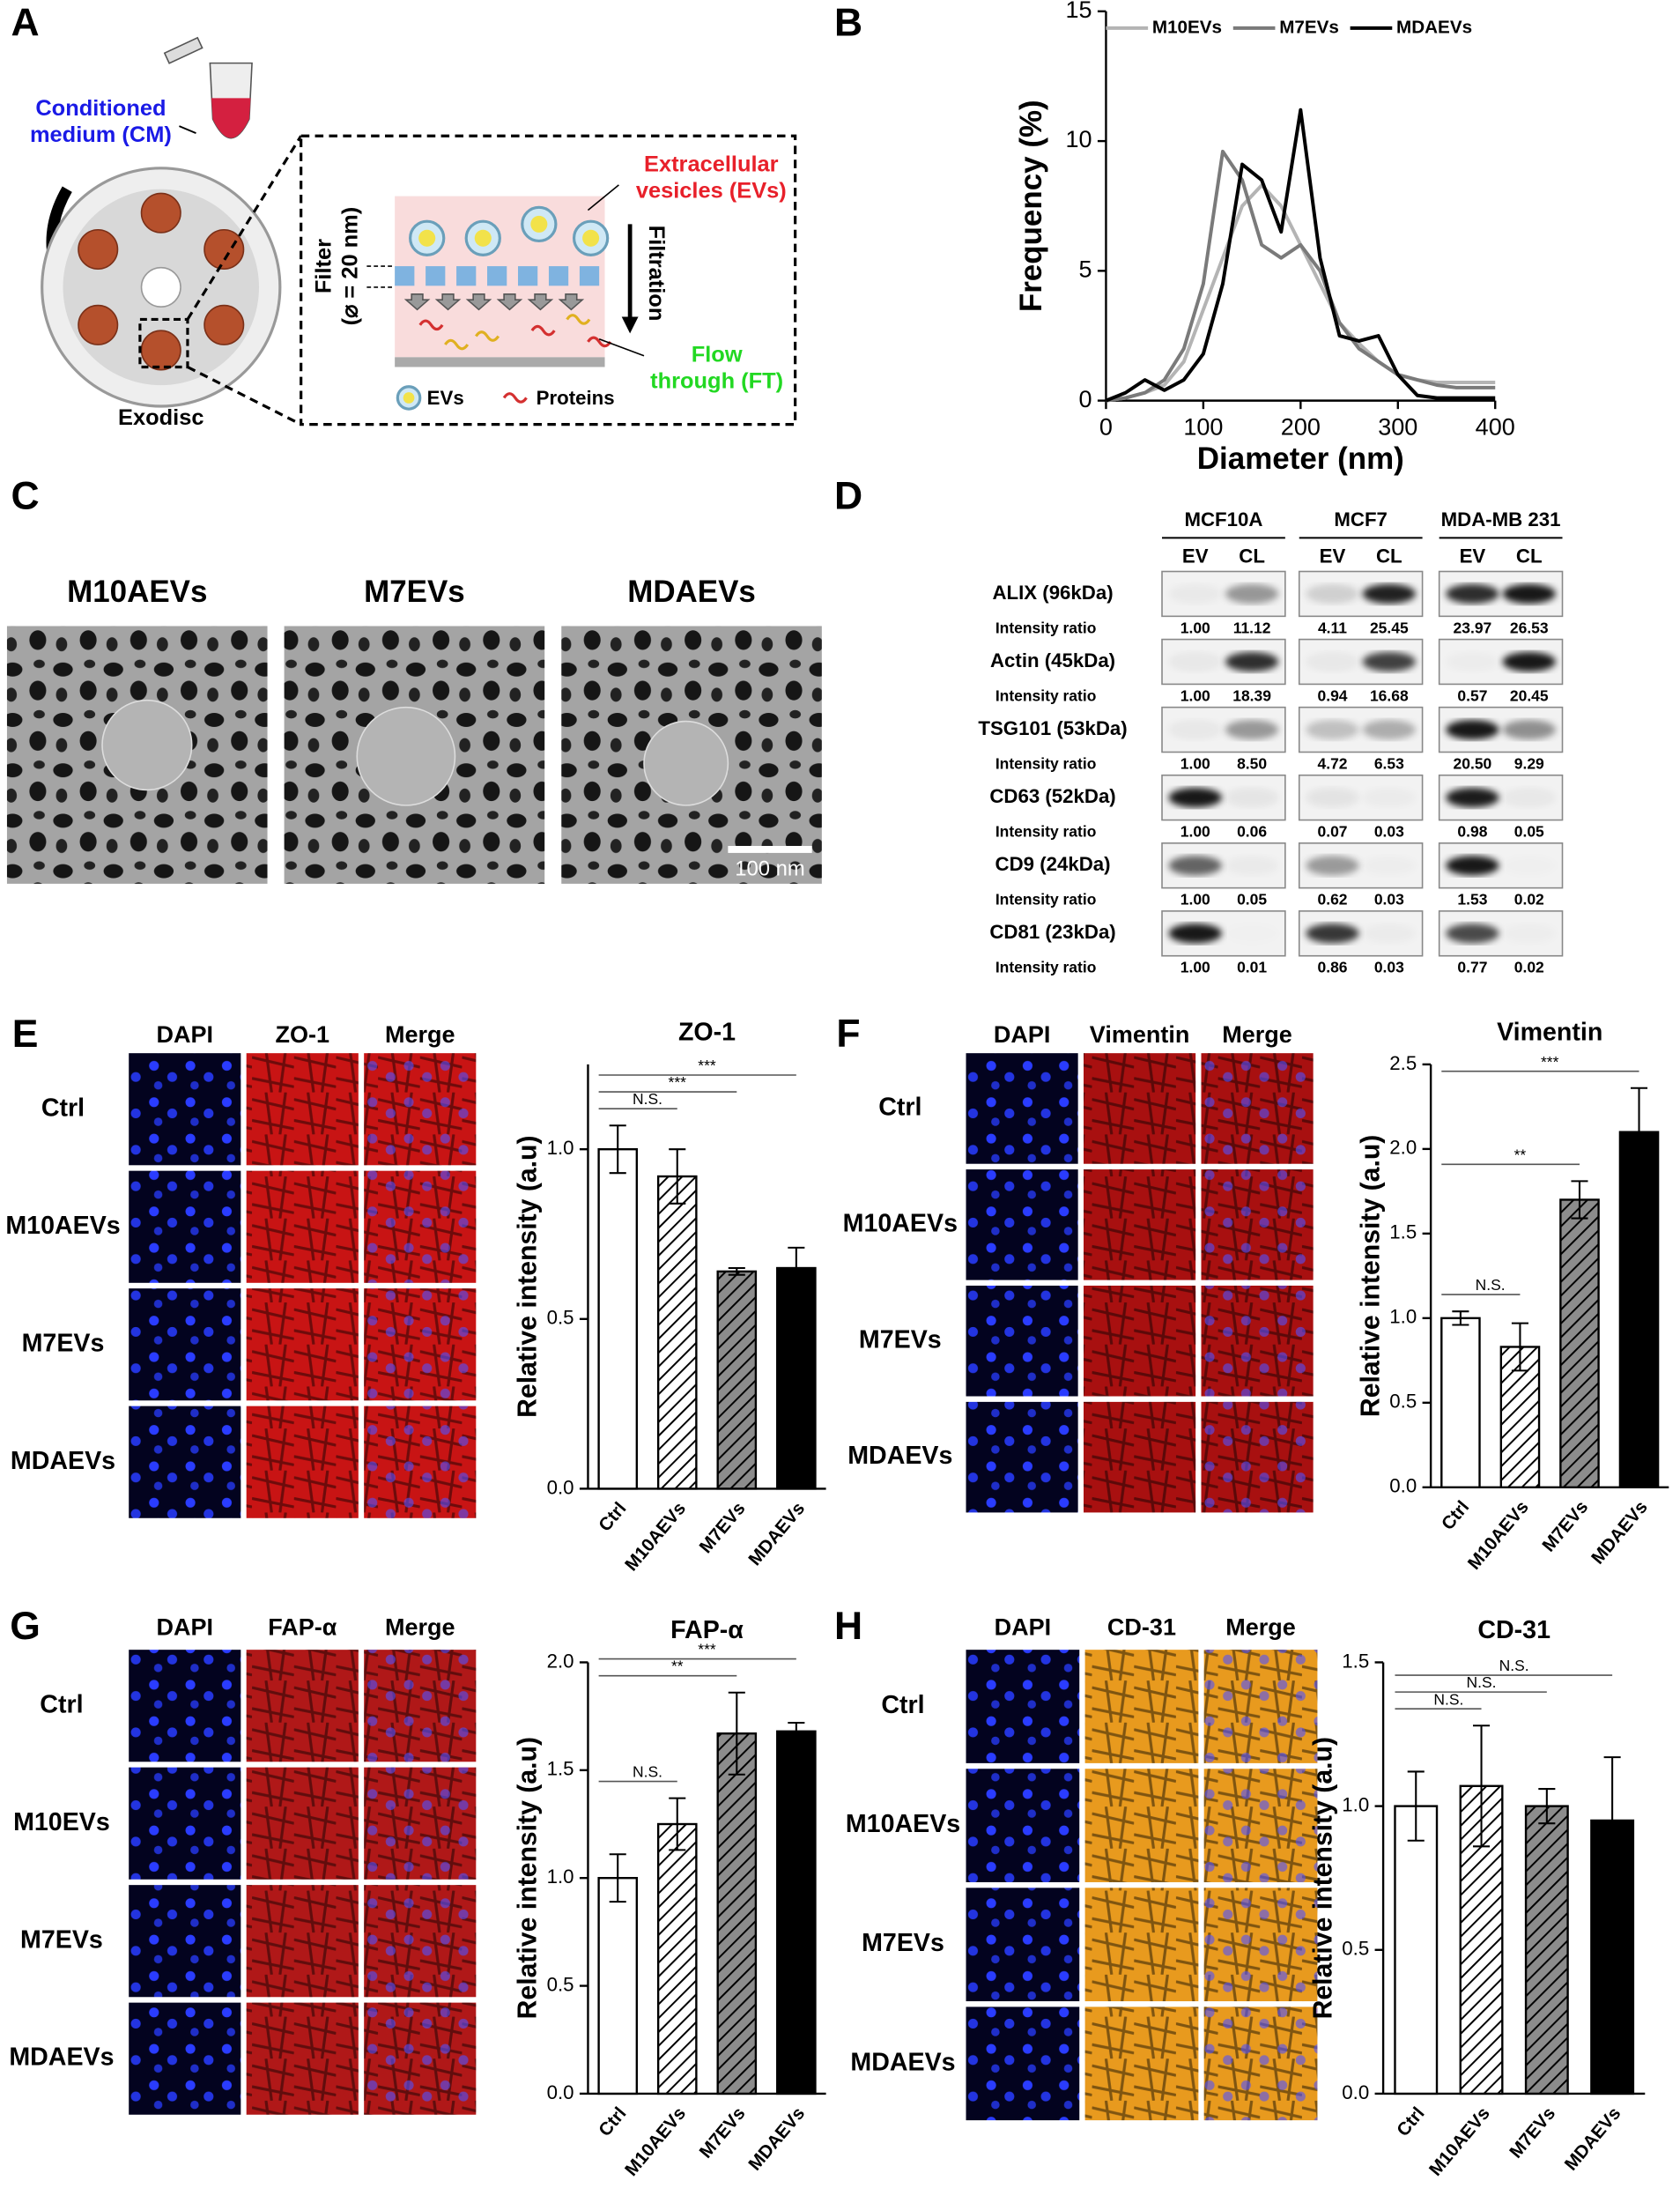 The image size is (1680, 2203). Describe the element at coordinates (1389, 832) in the screenshot. I see `ratio-value: 0.03` at that location.